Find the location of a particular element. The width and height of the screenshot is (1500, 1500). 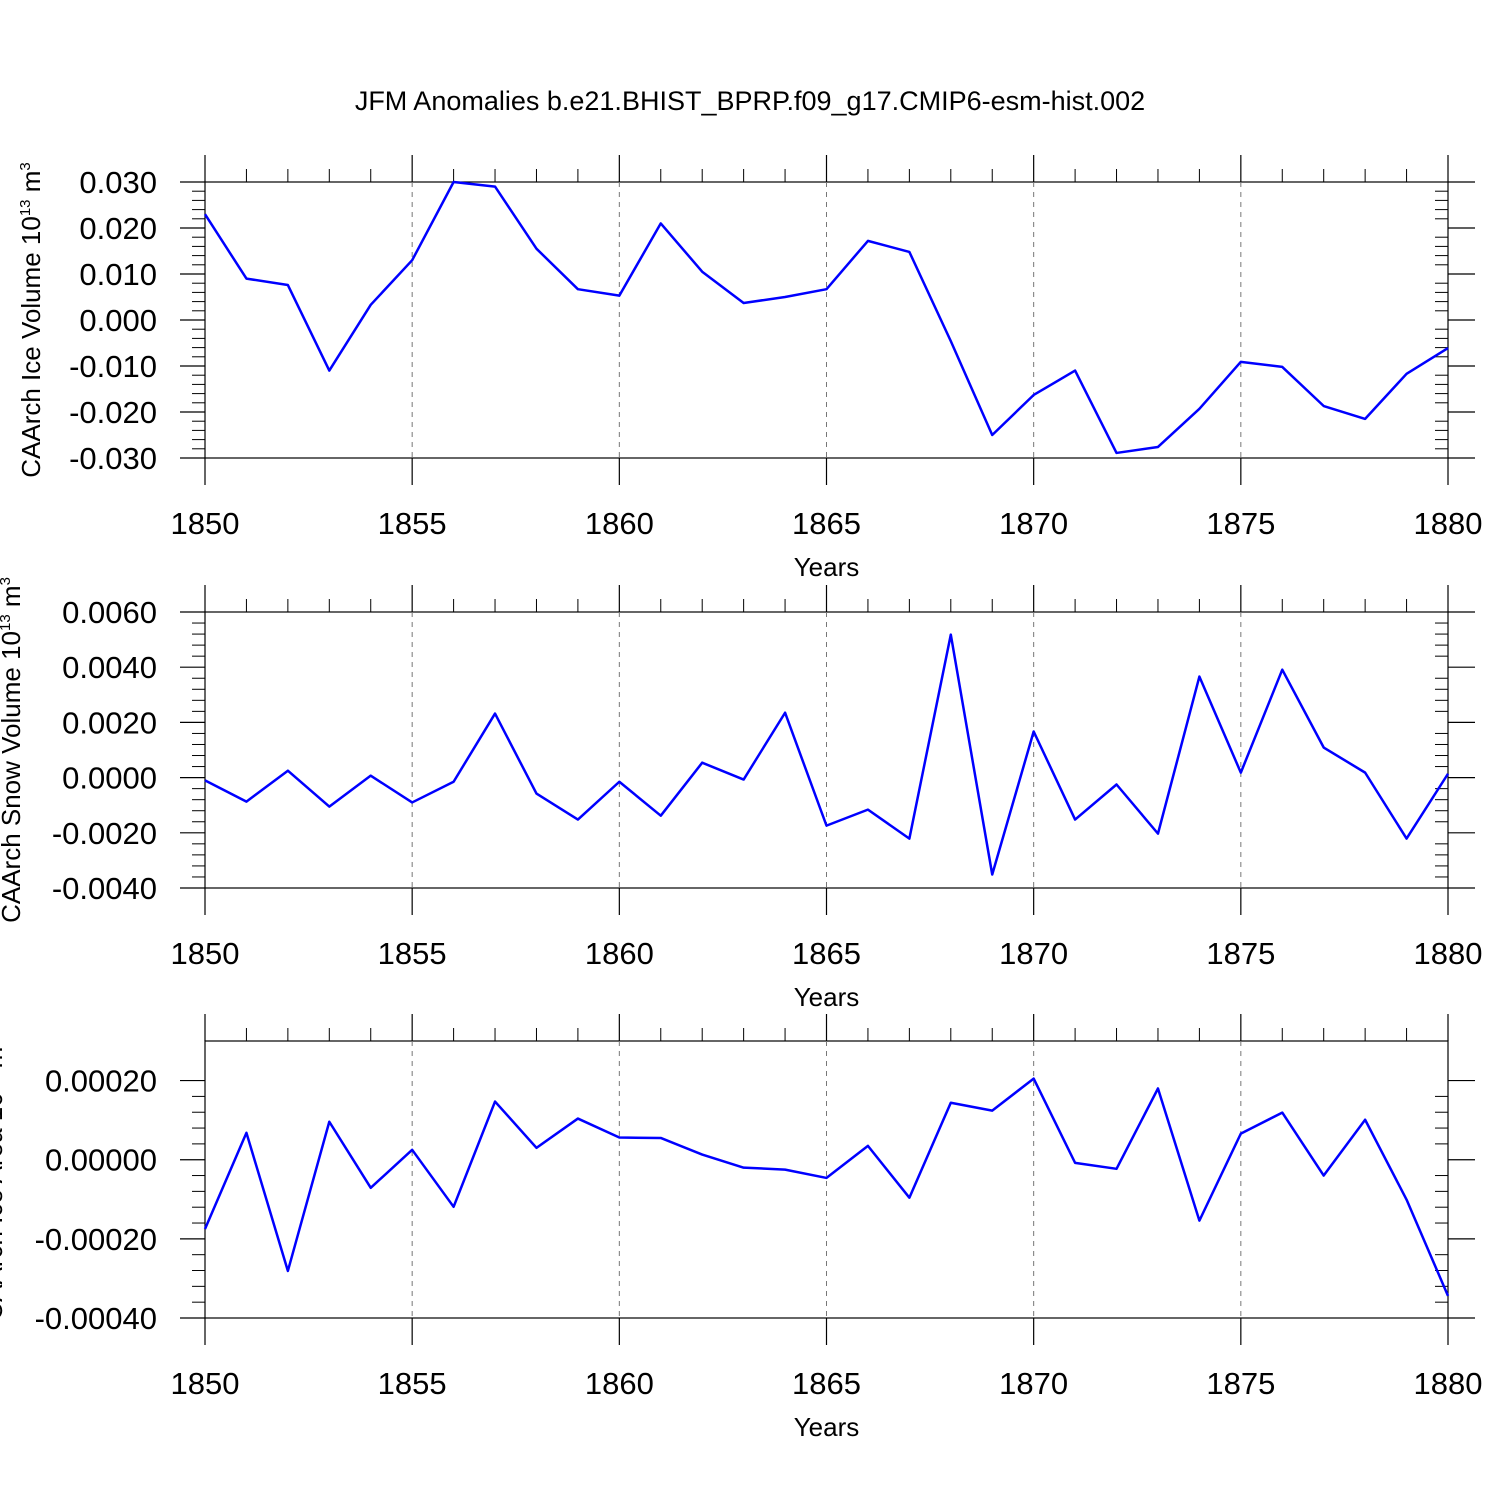

y-tick-label: 0.0040 is located at coordinates (109, 667).